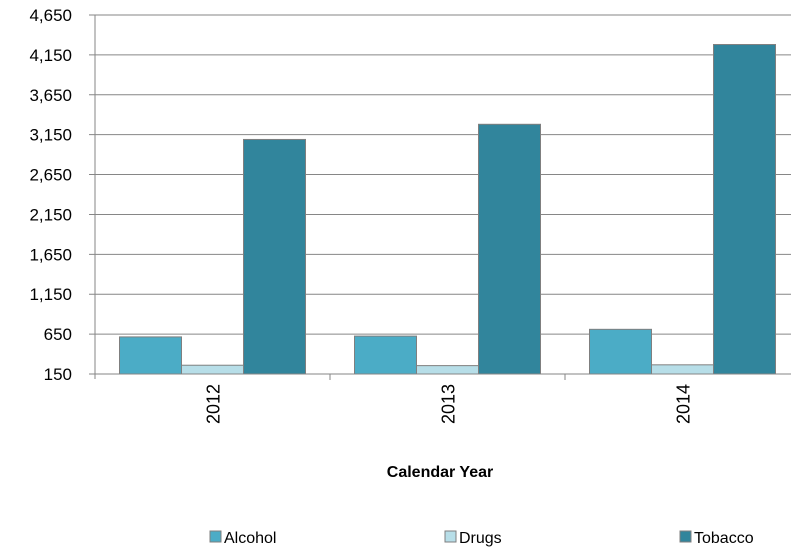 This screenshot has height=554, width=791. What do you see at coordinates (50, 294) in the screenshot?
I see `y-tick-label: 1,150` at bounding box center [50, 294].